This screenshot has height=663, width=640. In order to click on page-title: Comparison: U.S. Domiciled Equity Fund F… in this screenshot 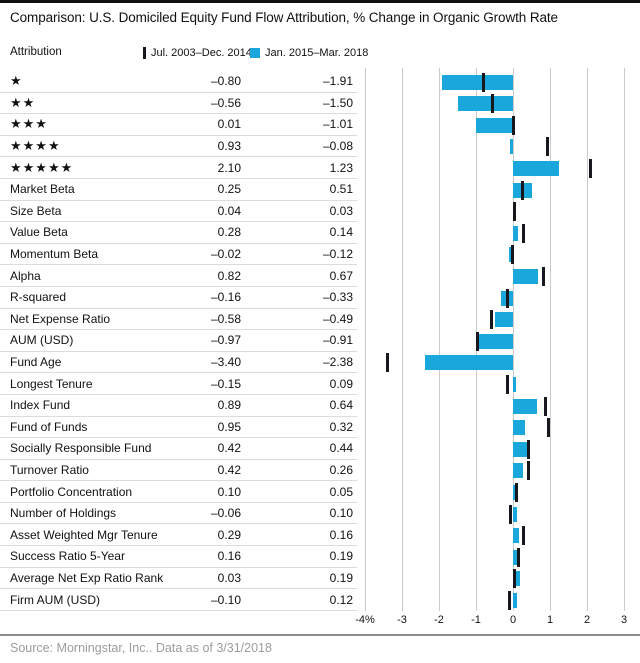, I will do `click(284, 17)`.